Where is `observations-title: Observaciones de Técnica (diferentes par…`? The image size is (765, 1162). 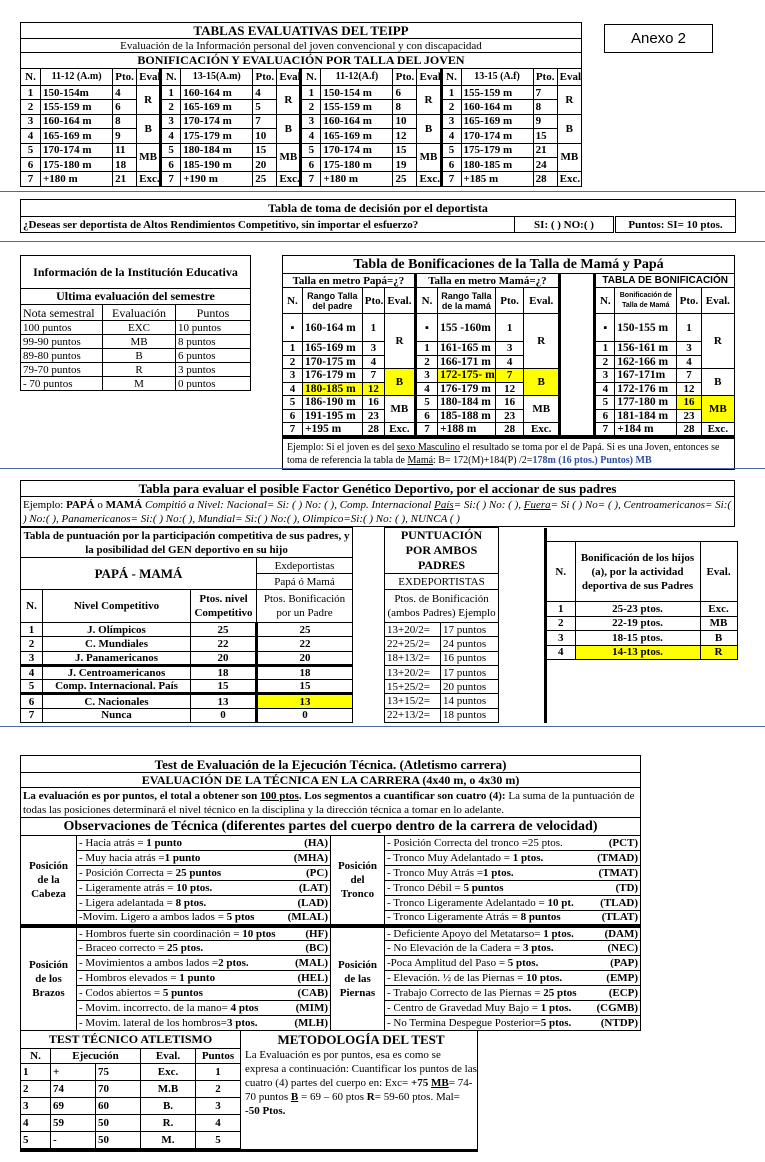 observations-title: Observaciones de Técnica (diferentes par… is located at coordinates (330, 826).